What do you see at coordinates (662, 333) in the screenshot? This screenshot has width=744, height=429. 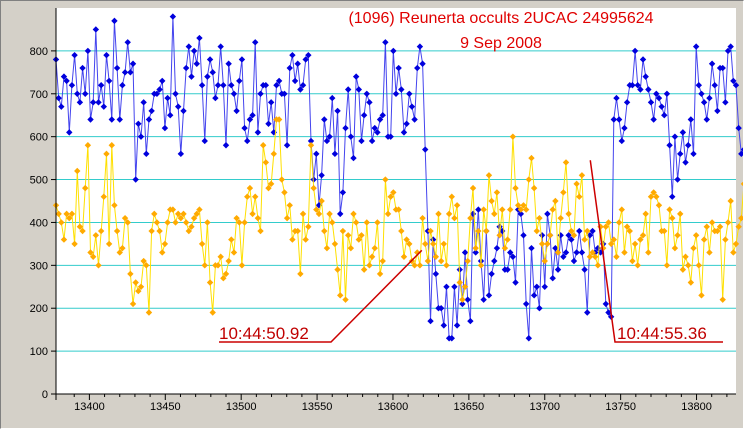 I see `annotation-end-label: 10:44:55.36` at bounding box center [662, 333].